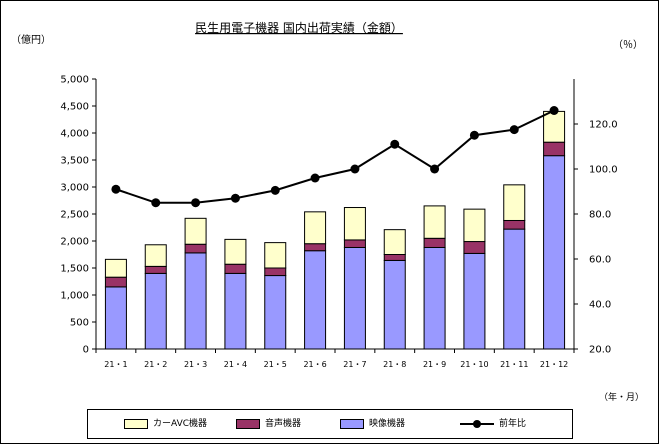 This screenshot has width=659, height=444. I want to click on legend-label-yoy: 前年比, so click(513, 424).